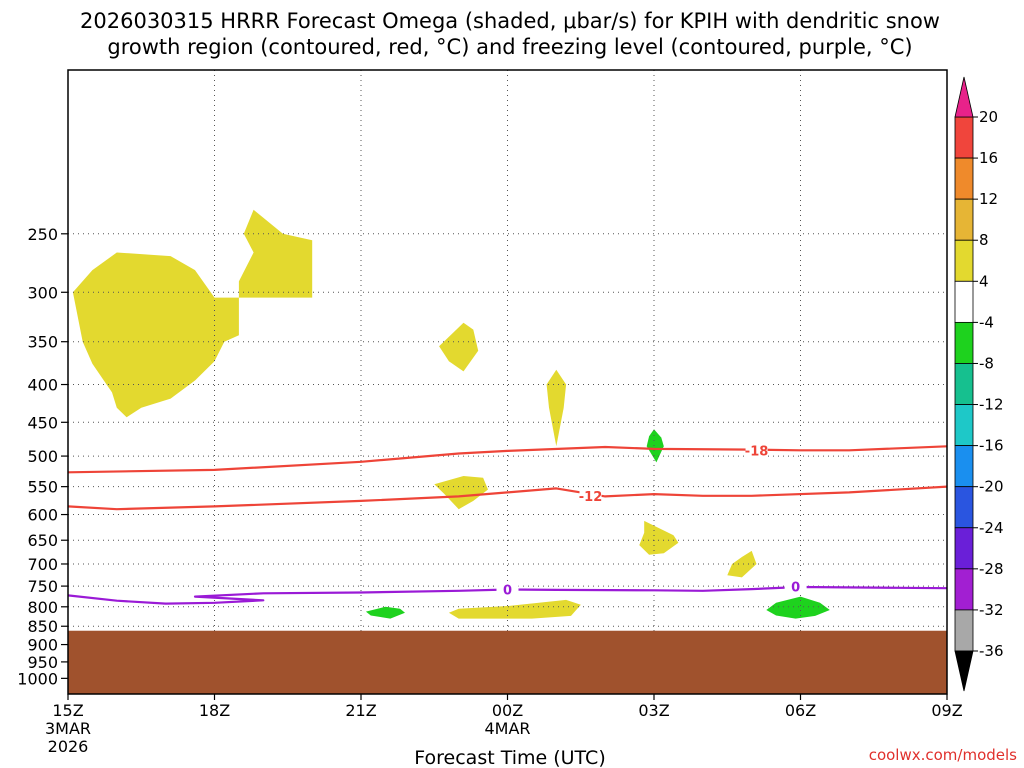 The image size is (1024, 768). What do you see at coordinates (214, 710) in the screenshot?
I see `x-tick-label-18Z: 18Z` at bounding box center [214, 710].